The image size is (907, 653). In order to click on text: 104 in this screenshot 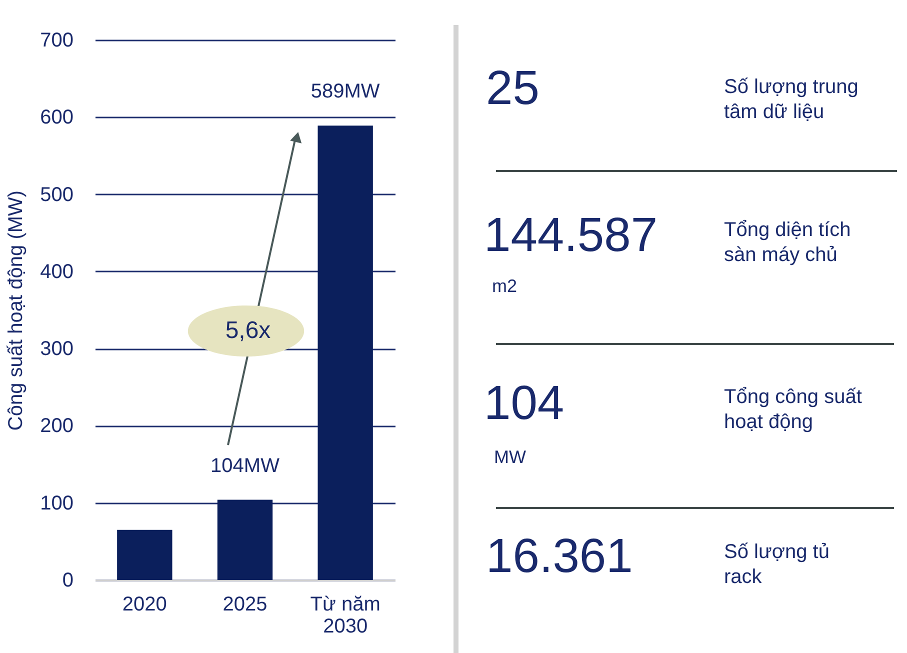, I will do `click(524, 403)`.